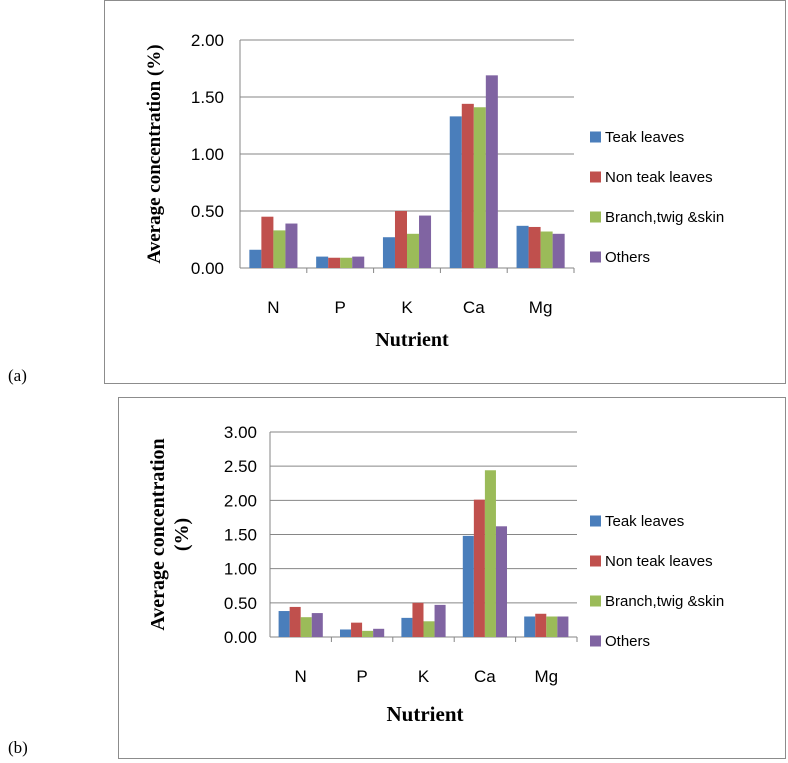 This screenshot has width=788, height=763. What do you see at coordinates (154, 153) in the screenshot?
I see `y-axis-title: Average concentration (%)` at bounding box center [154, 153].